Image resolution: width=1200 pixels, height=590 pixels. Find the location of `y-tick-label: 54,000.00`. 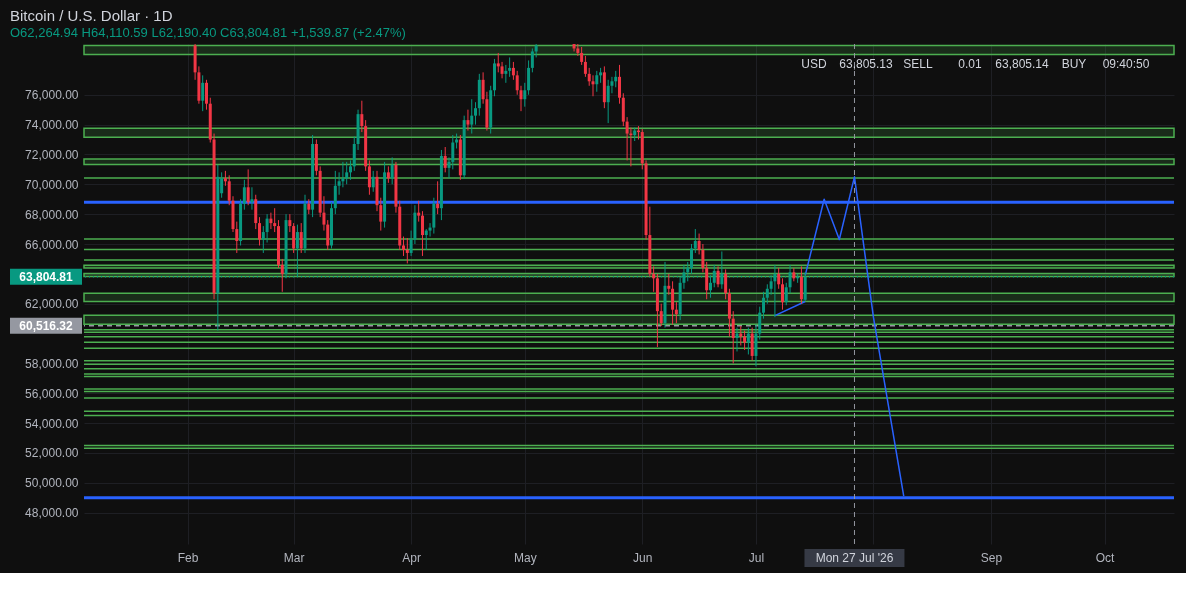

y-tick-label: 54,000.00 is located at coordinates (52, 423).